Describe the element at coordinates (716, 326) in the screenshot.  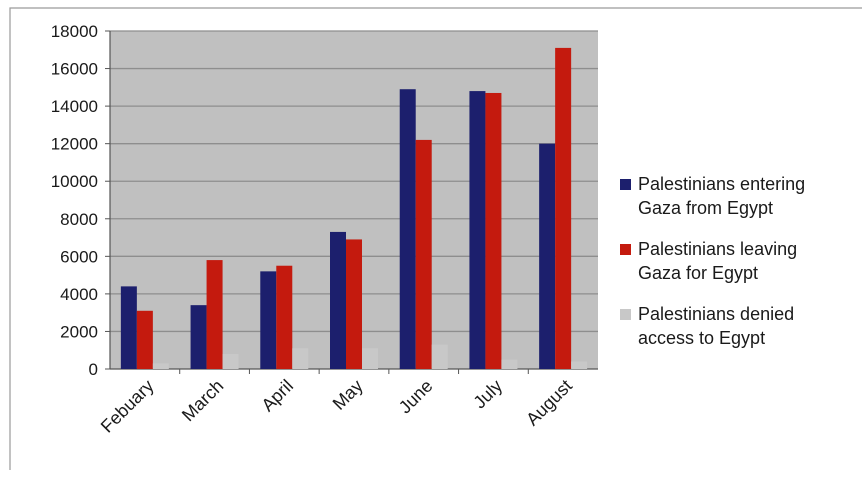
I see `legend-label-denied: Palestinians denied access to Egypt` at that location.